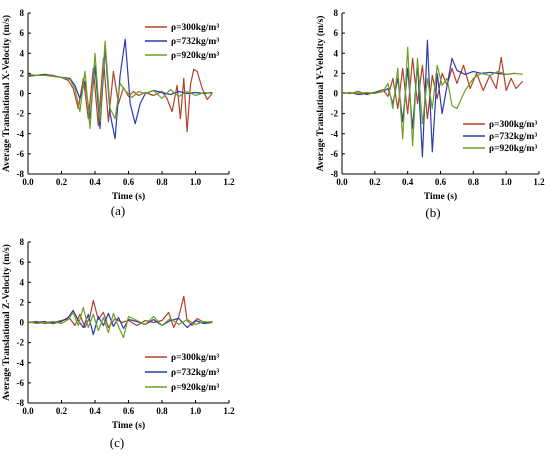  What do you see at coordinates (432, 212) in the screenshot?
I see `panel-caption: (b)` at bounding box center [432, 212].